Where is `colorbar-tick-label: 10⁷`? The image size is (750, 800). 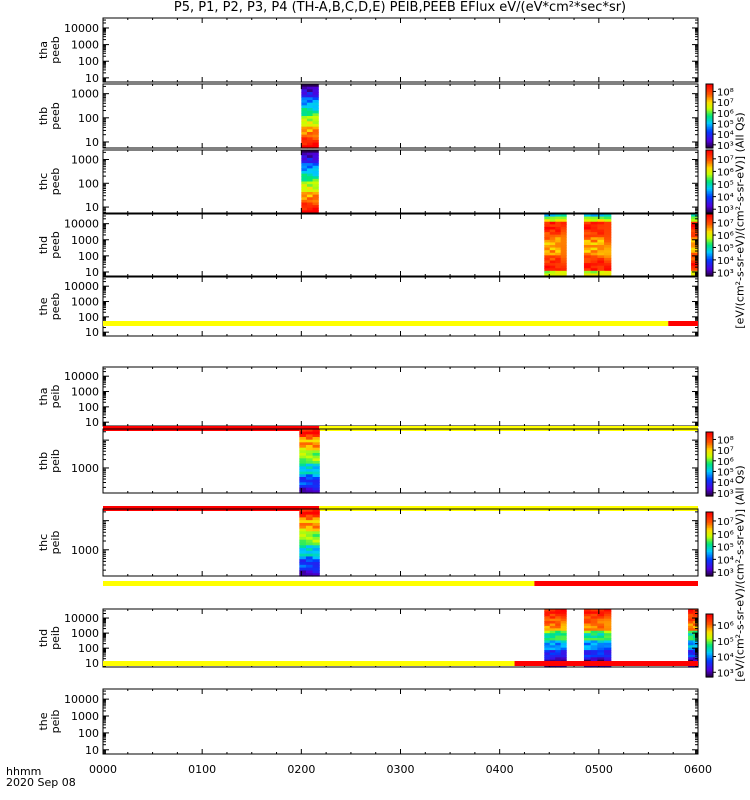 colorbar-tick-label: 10⁷ is located at coordinates (725, 160).